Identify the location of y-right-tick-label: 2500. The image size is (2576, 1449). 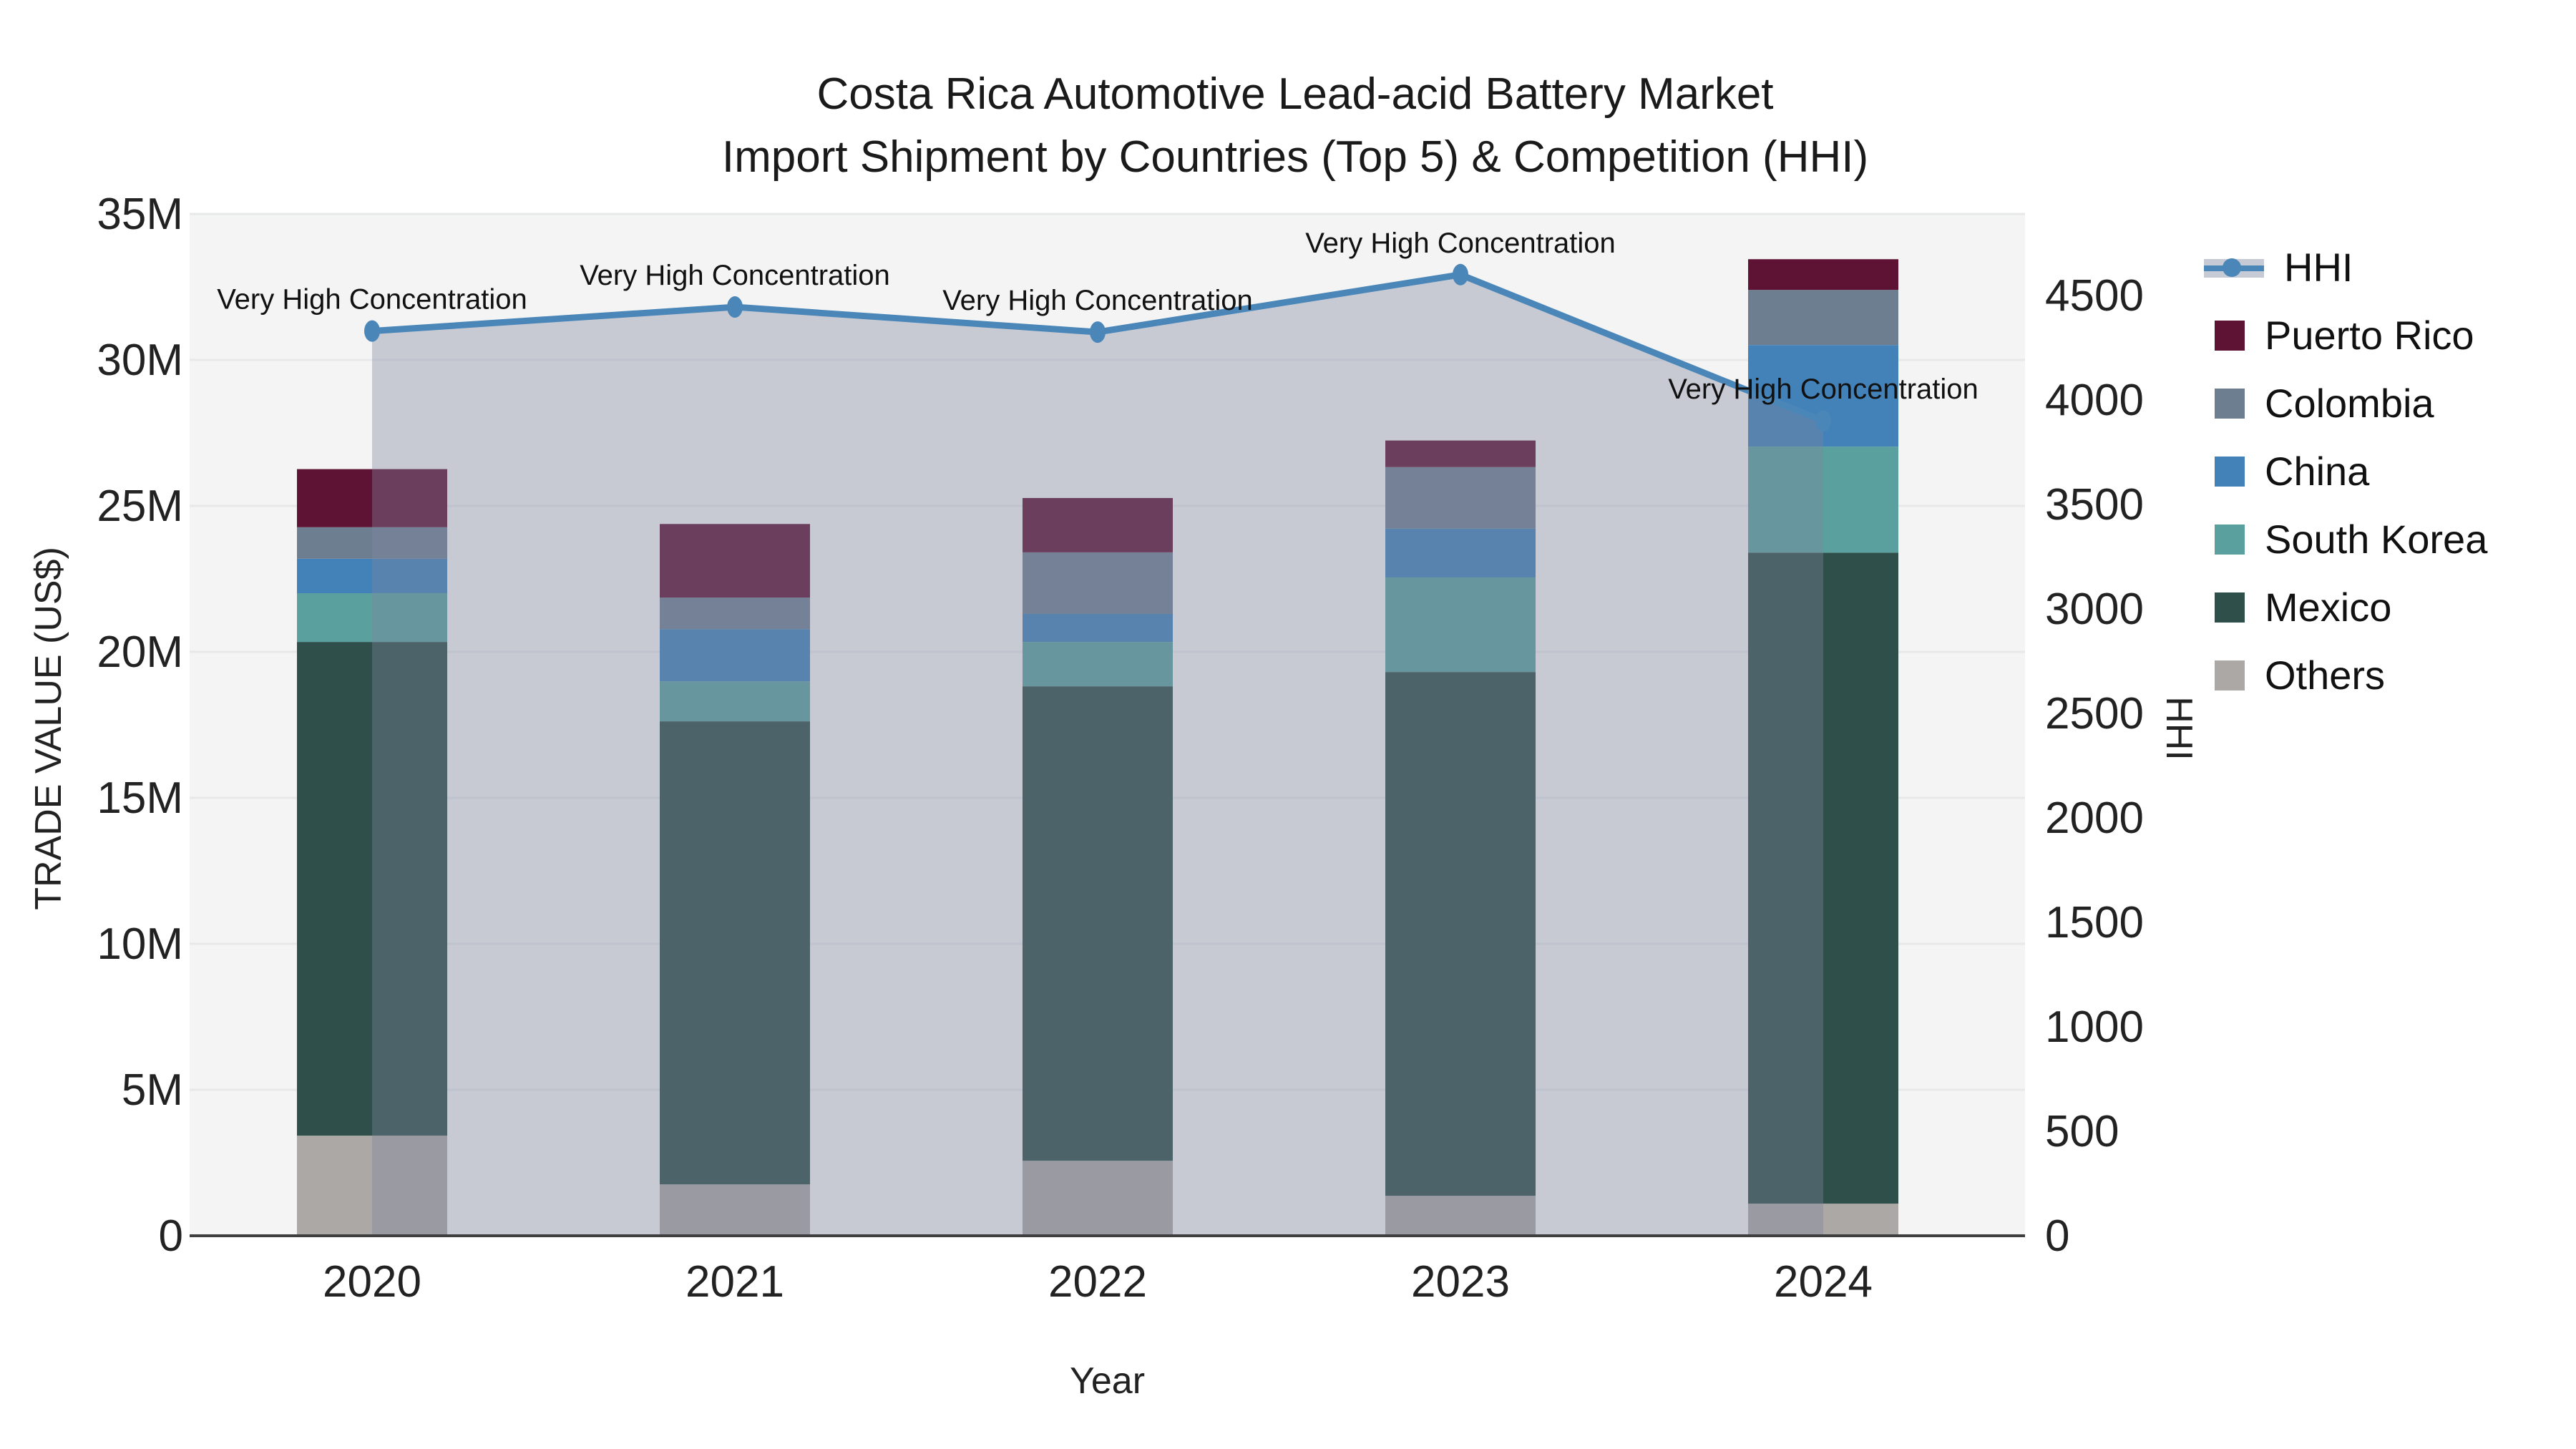
(2094, 713).